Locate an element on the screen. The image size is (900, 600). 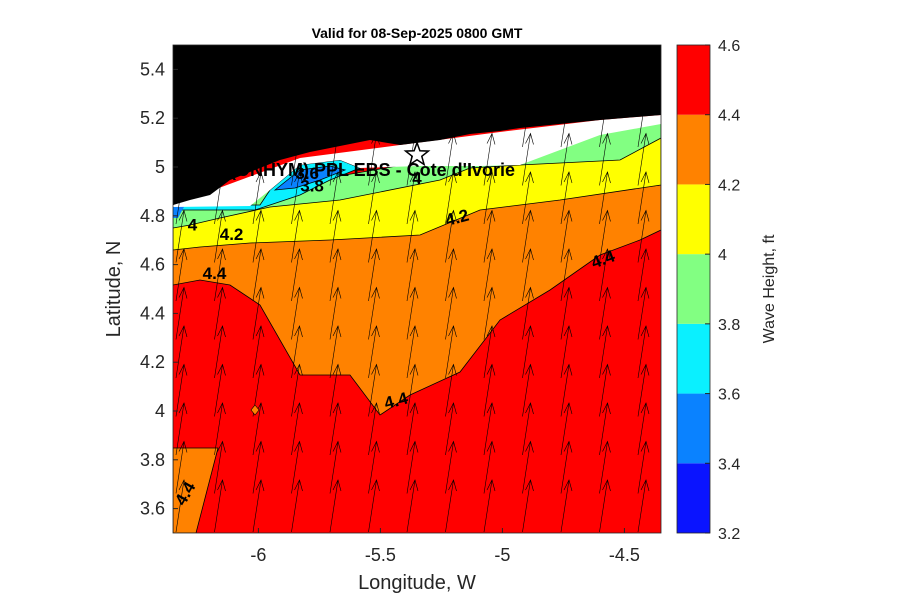
y-tick-label: 5.4 is located at coordinates (152, 69).